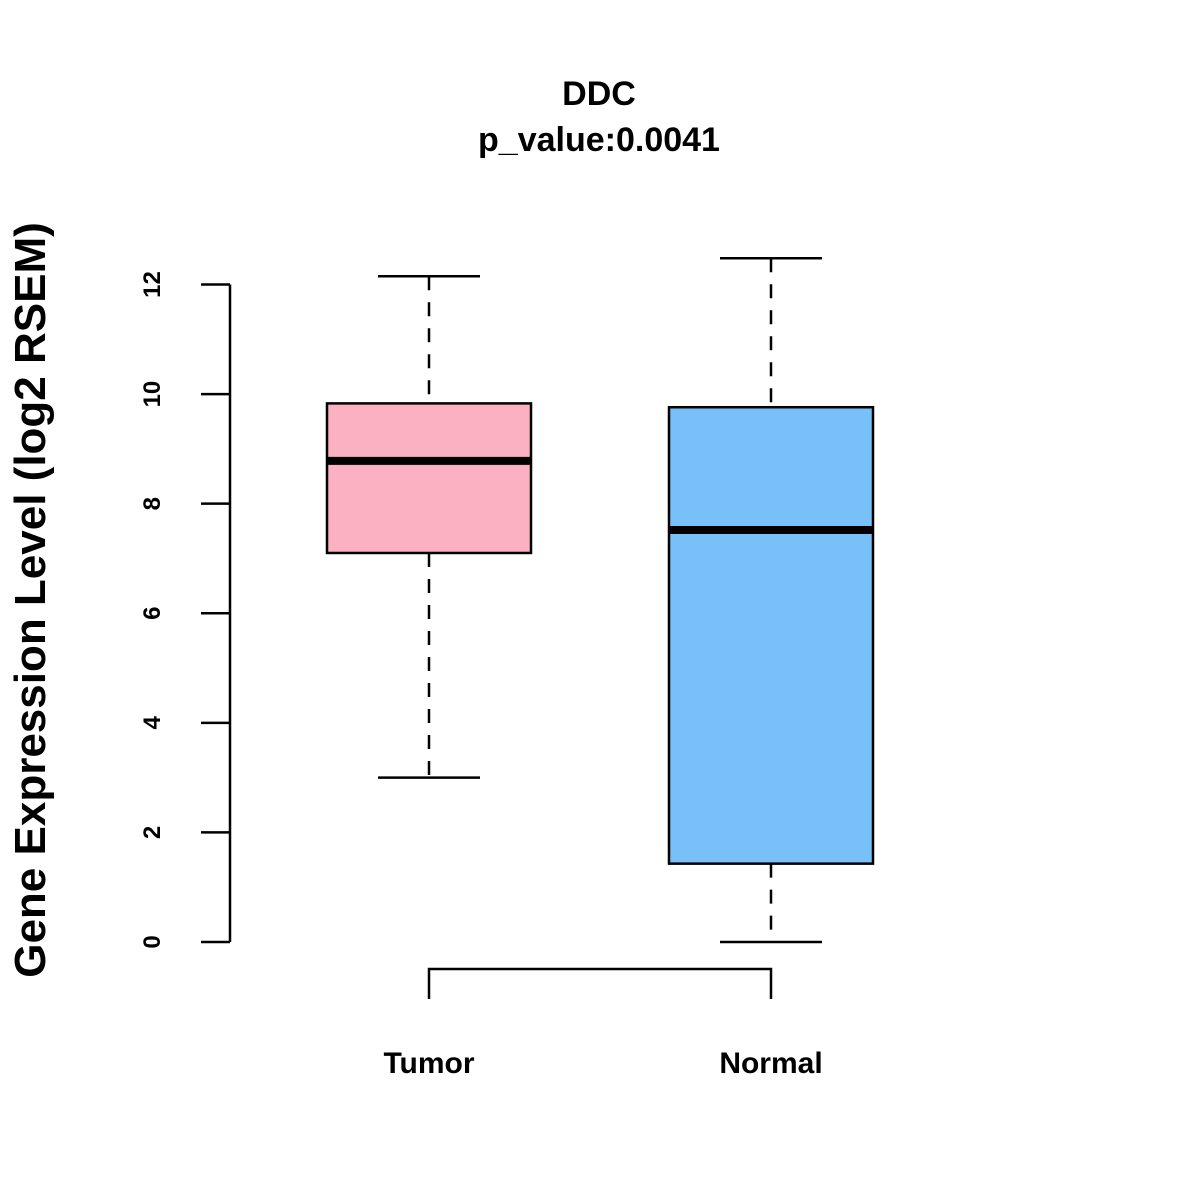 Image resolution: width=1200 pixels, height=1200 pixels. What do you see at coordinates (428, 1063) in the screenshot?
I see `category-label-tumor: Tumor` at bounding box center [428, 1063].